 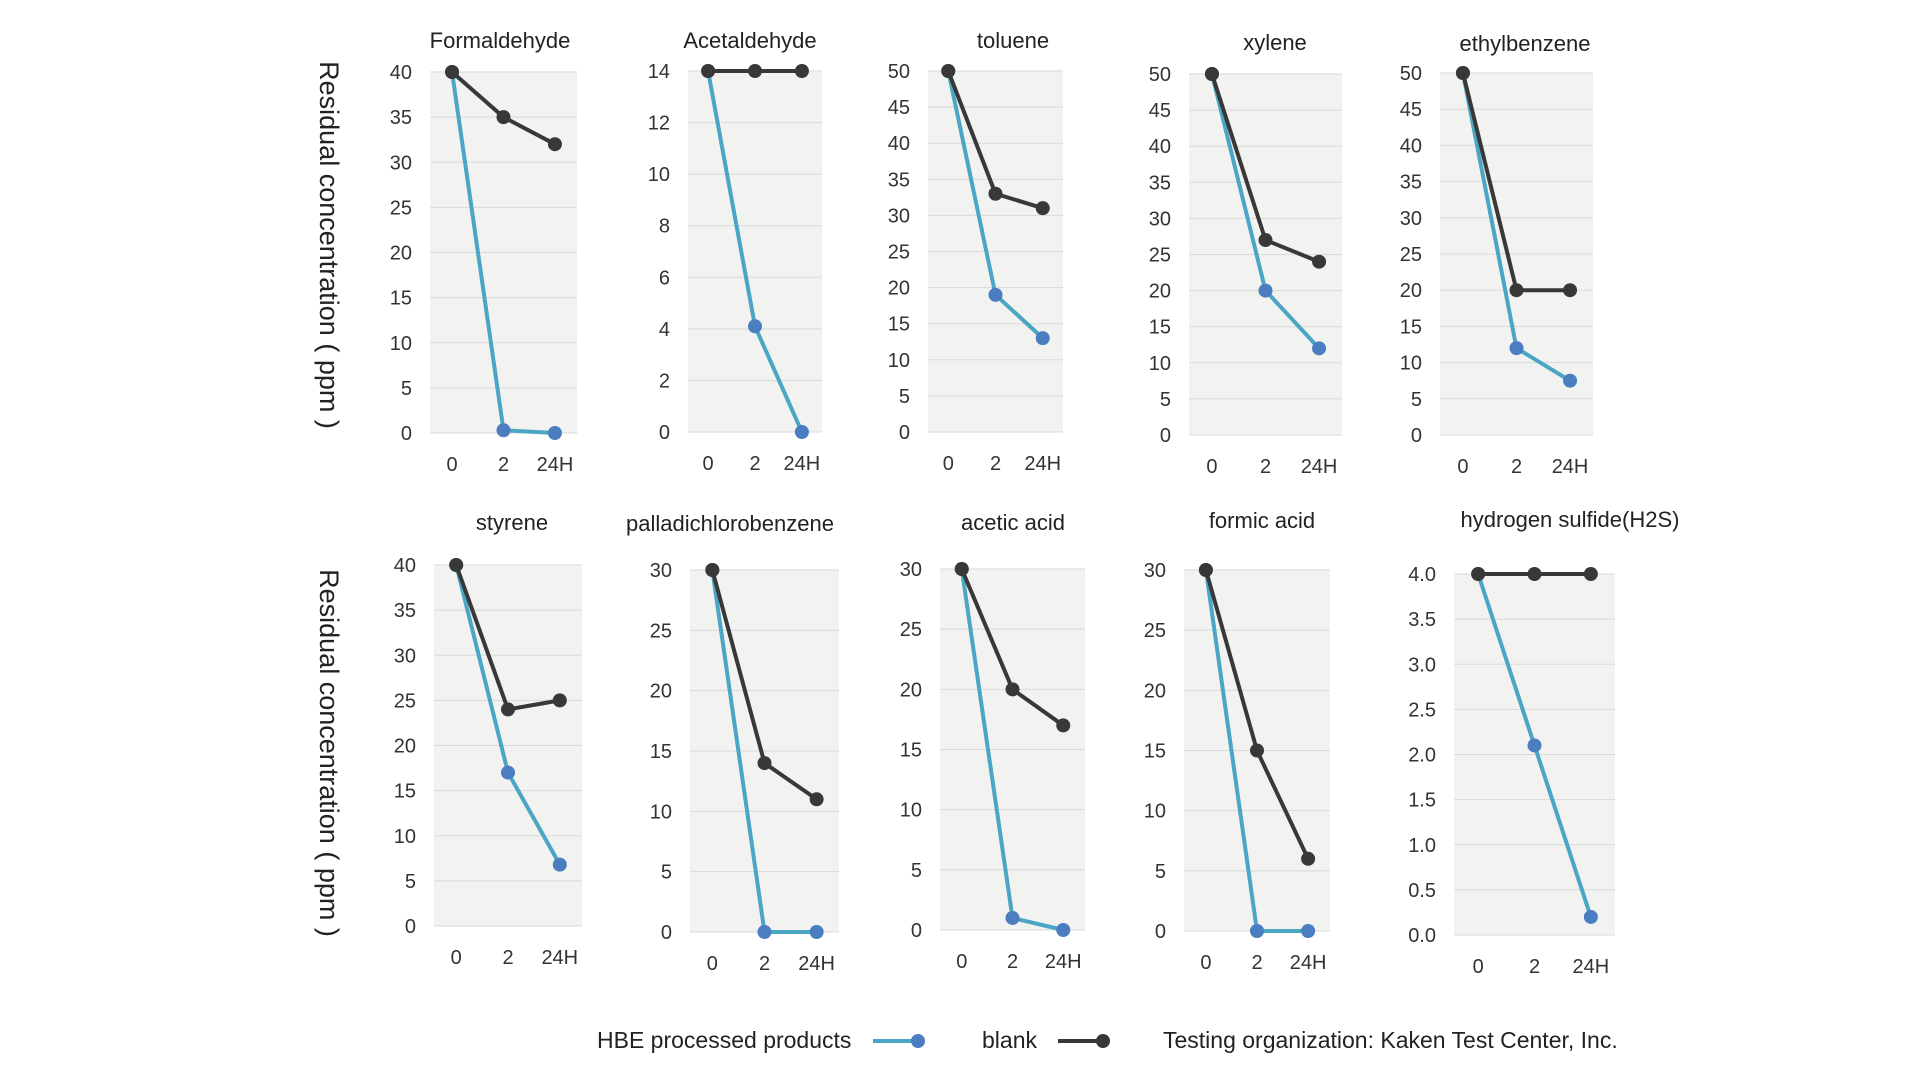 I want to click on chart-title: Formaldehyde, so click(x=500, y=40).